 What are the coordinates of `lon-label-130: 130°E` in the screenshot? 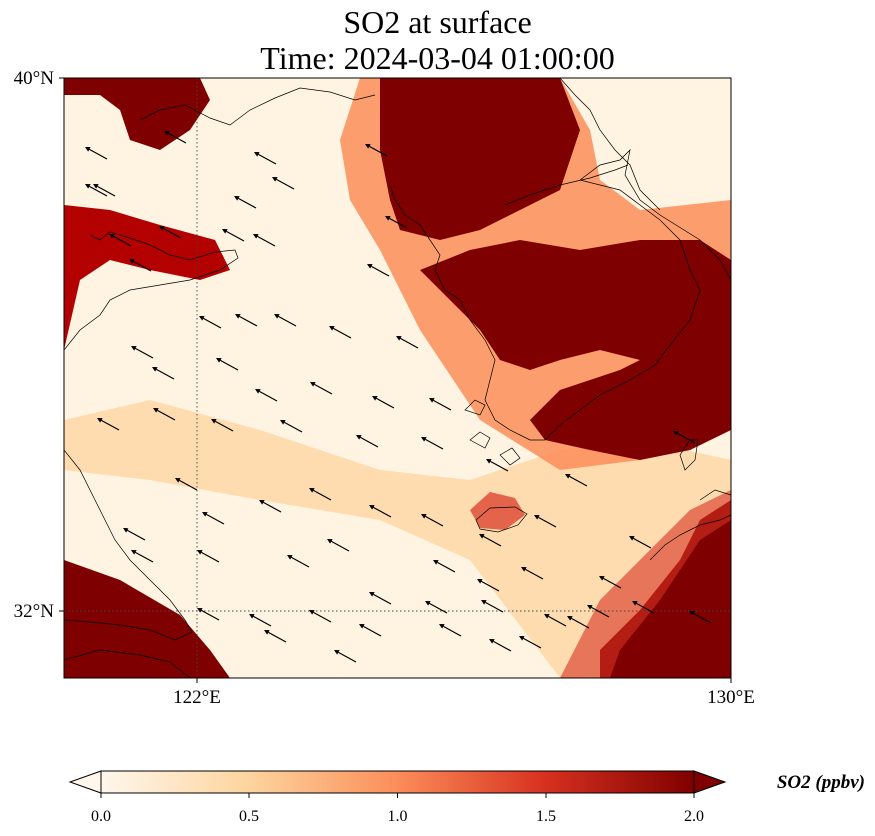 It's located at (731, 697).